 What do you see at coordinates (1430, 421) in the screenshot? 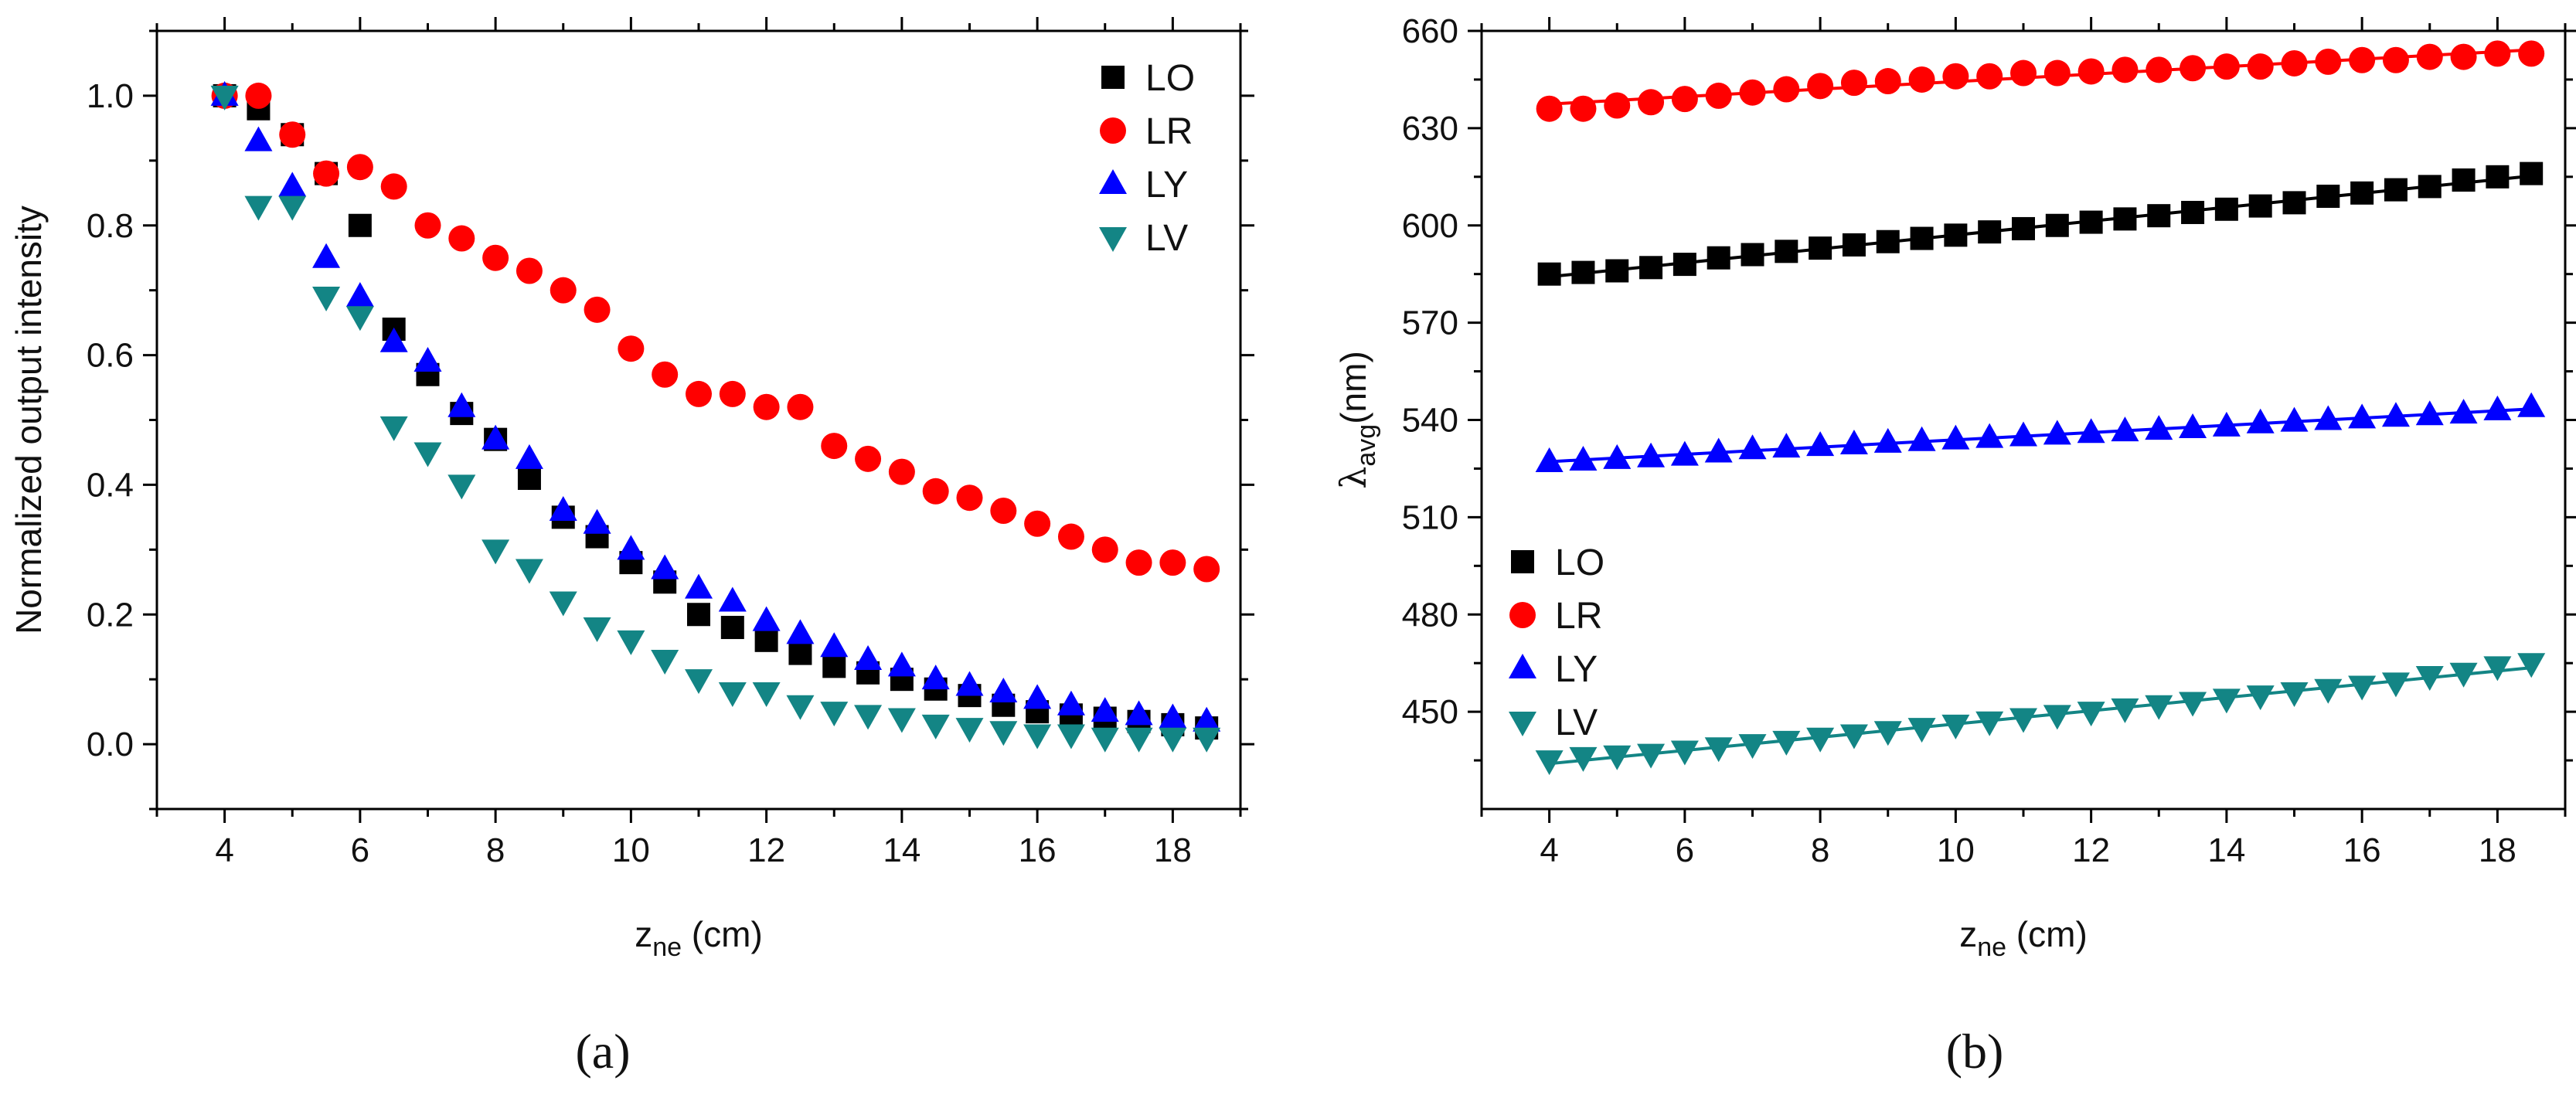
I see `y-tick-label: 540` at bounding box center [1430, 421].